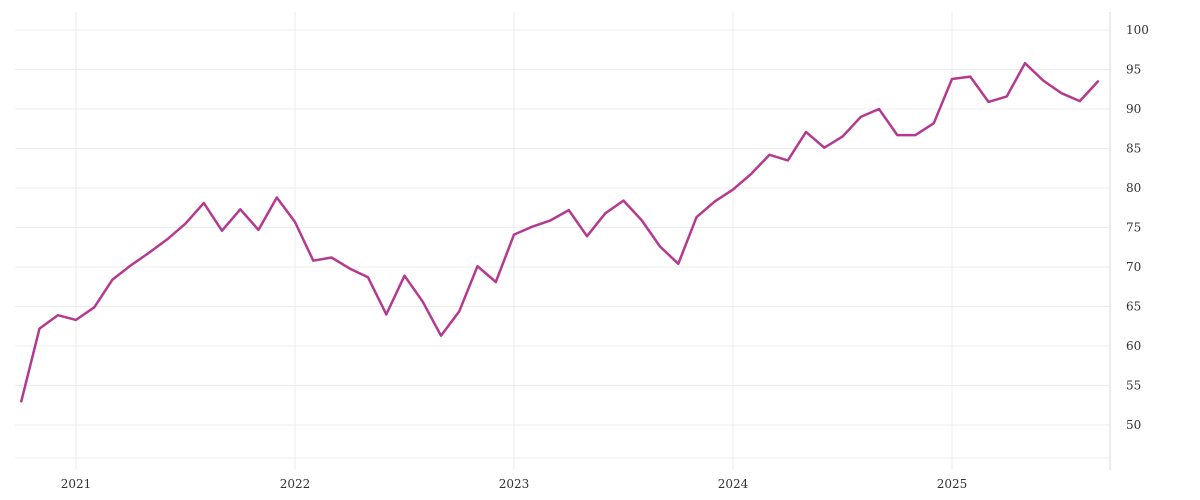 The image size is (1200, 500). What do you see at coordinates (733, 484) in the screenshot?
I see `x-tick-label: 2024` at bounding box center [733, 484].